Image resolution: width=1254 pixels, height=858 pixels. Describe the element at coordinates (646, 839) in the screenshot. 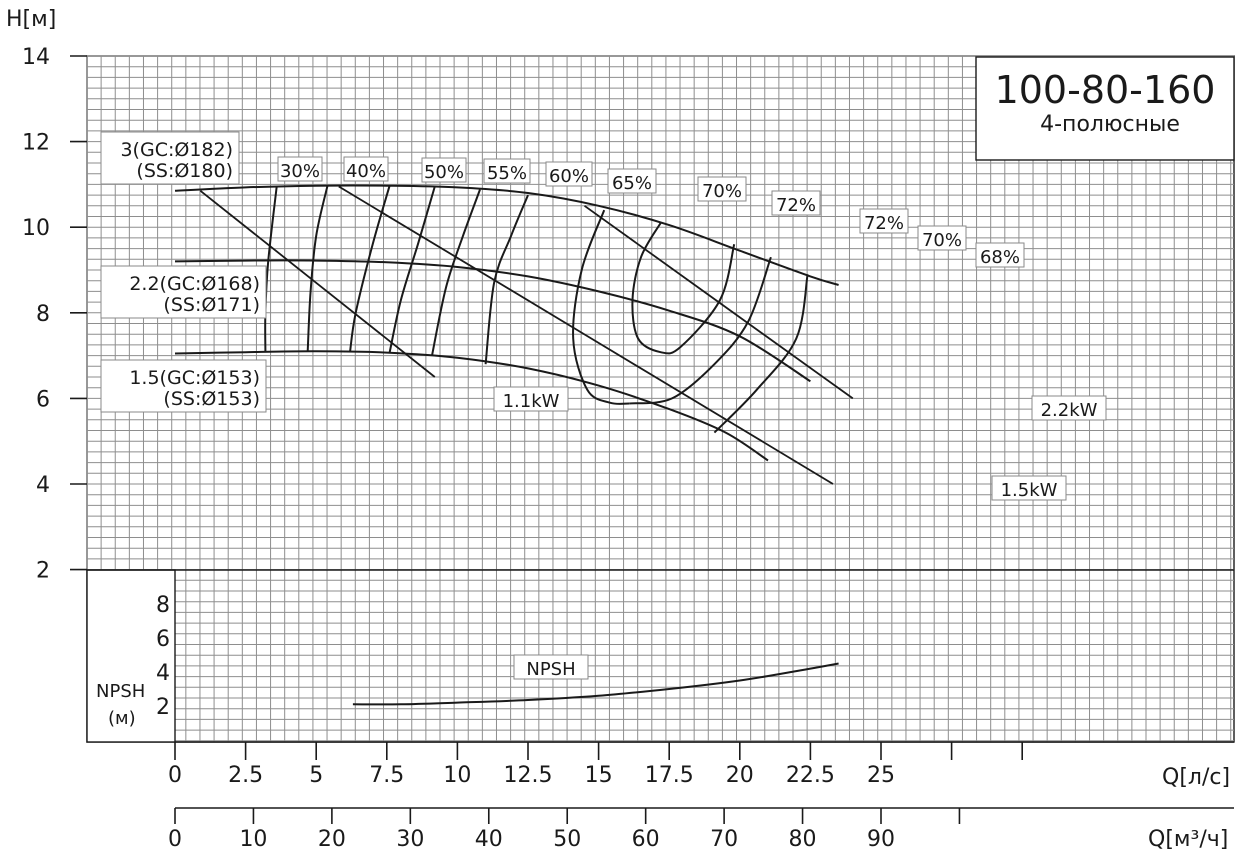

I see `x2-tick-label: 60` at that location.